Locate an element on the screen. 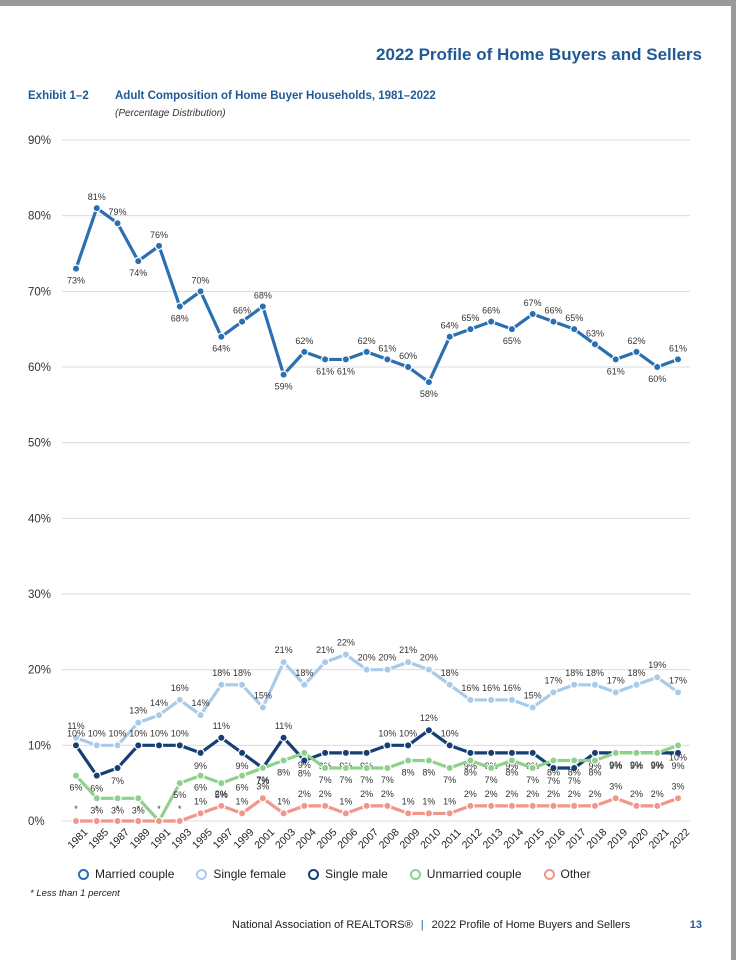  x-tick-label: 2003 is located at coordinates (285, 838).